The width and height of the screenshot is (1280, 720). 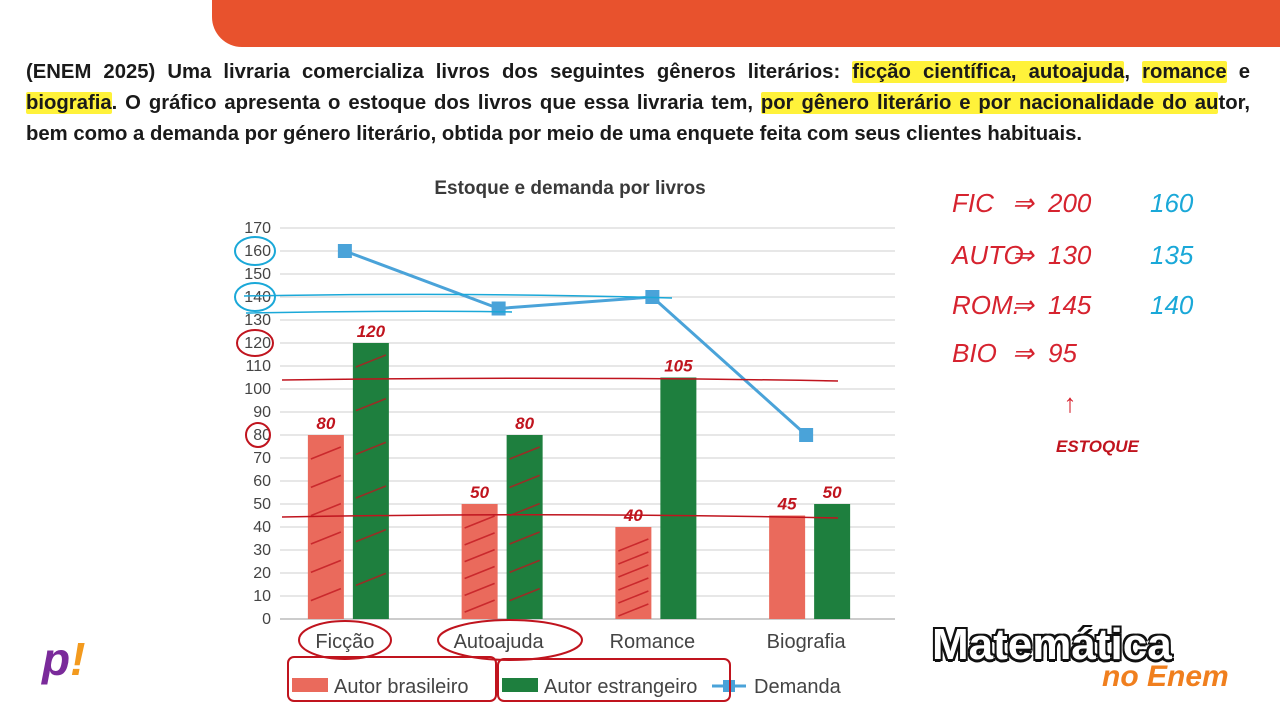 I want to click on brand-logo-icon: p!, so click(x=63, y=659).